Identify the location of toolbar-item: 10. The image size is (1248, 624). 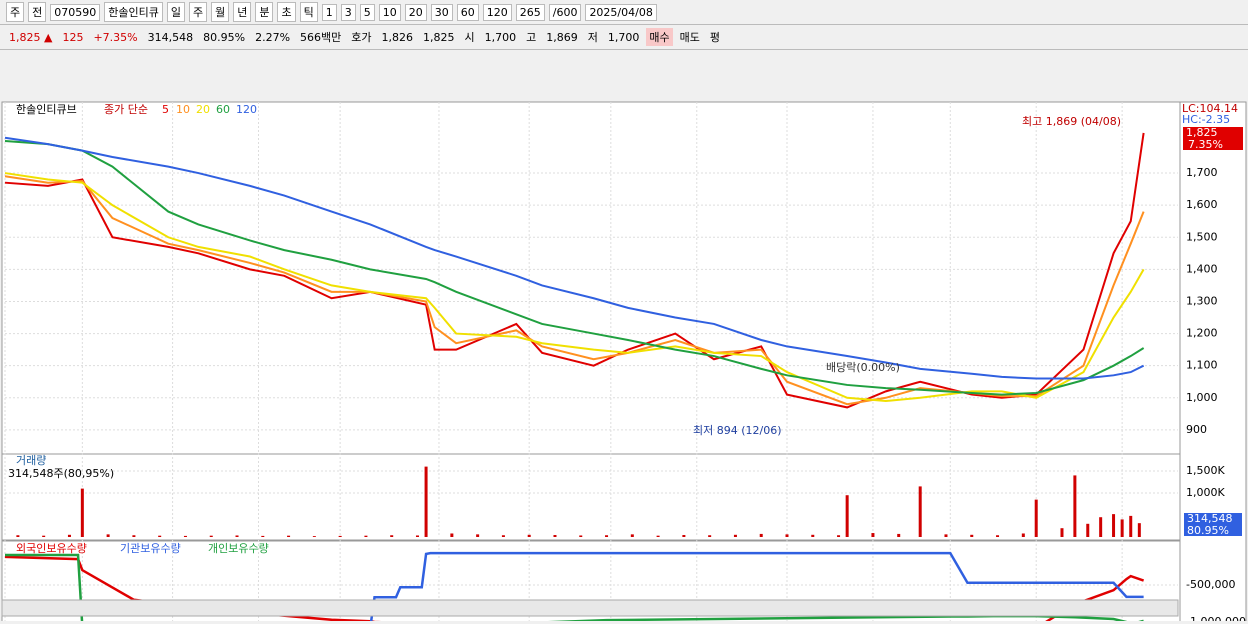
(389, 12).